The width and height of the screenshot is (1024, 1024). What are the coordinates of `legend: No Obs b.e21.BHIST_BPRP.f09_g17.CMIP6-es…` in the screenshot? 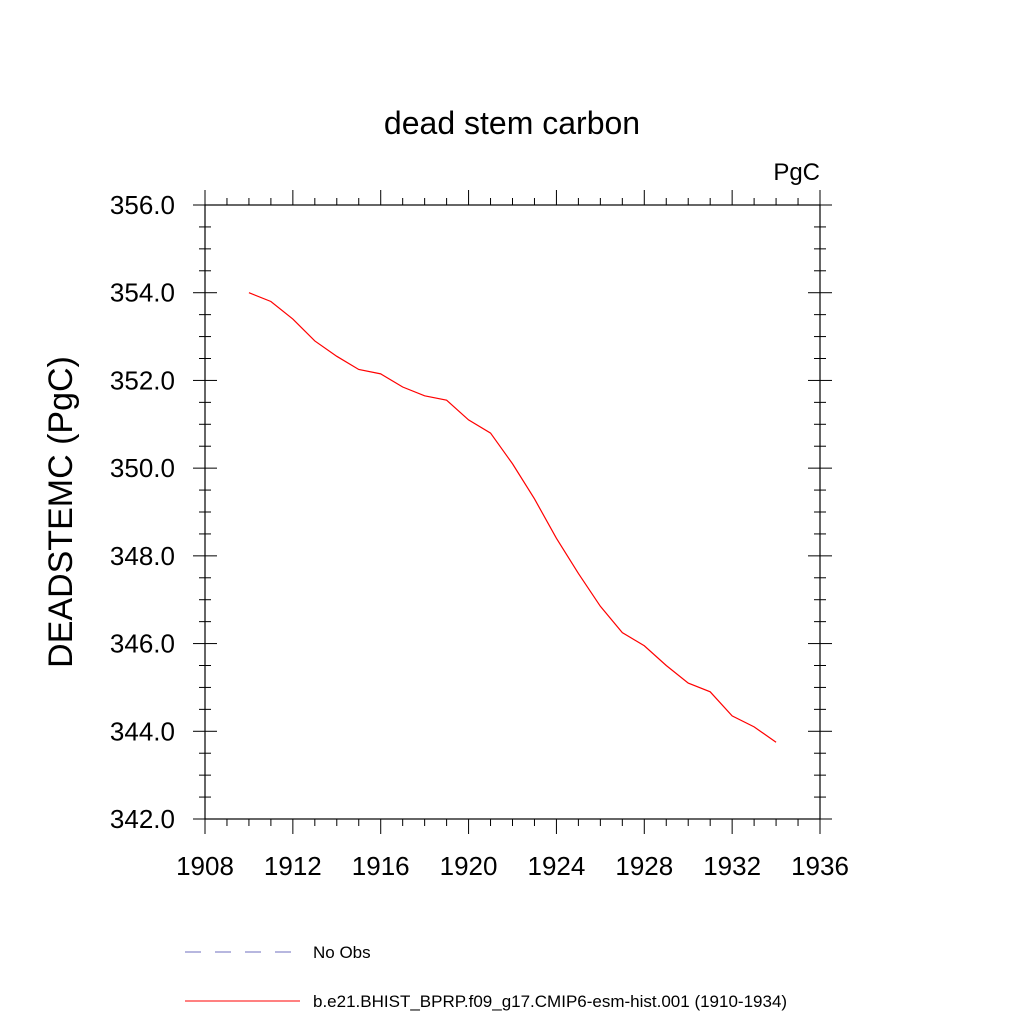 It's located at (486, 977).